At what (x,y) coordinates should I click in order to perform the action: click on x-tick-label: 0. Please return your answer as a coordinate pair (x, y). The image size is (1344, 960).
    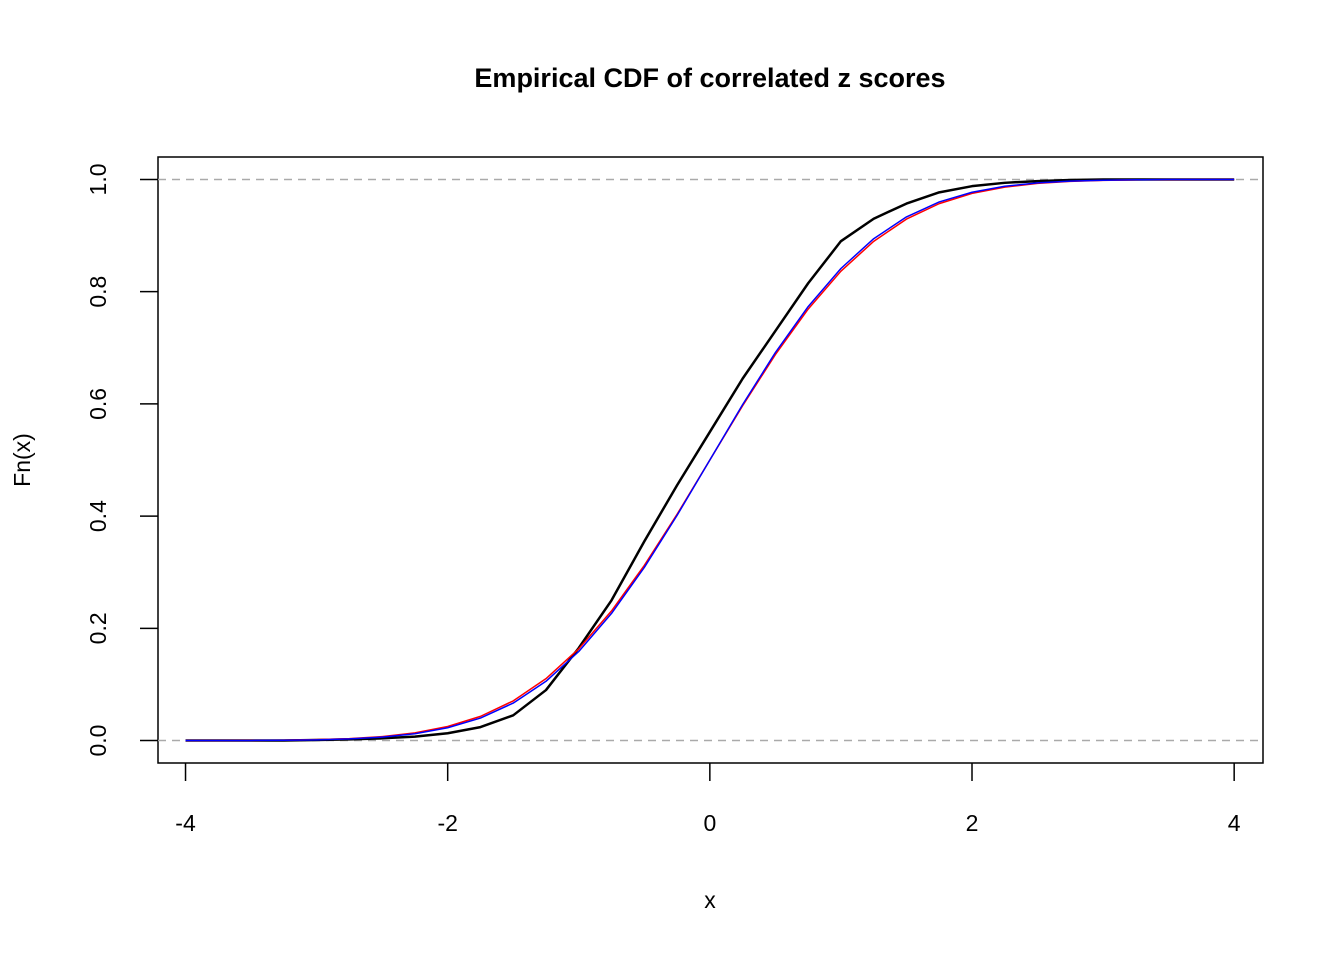
    Looking at the image, I should click on (709, 823).